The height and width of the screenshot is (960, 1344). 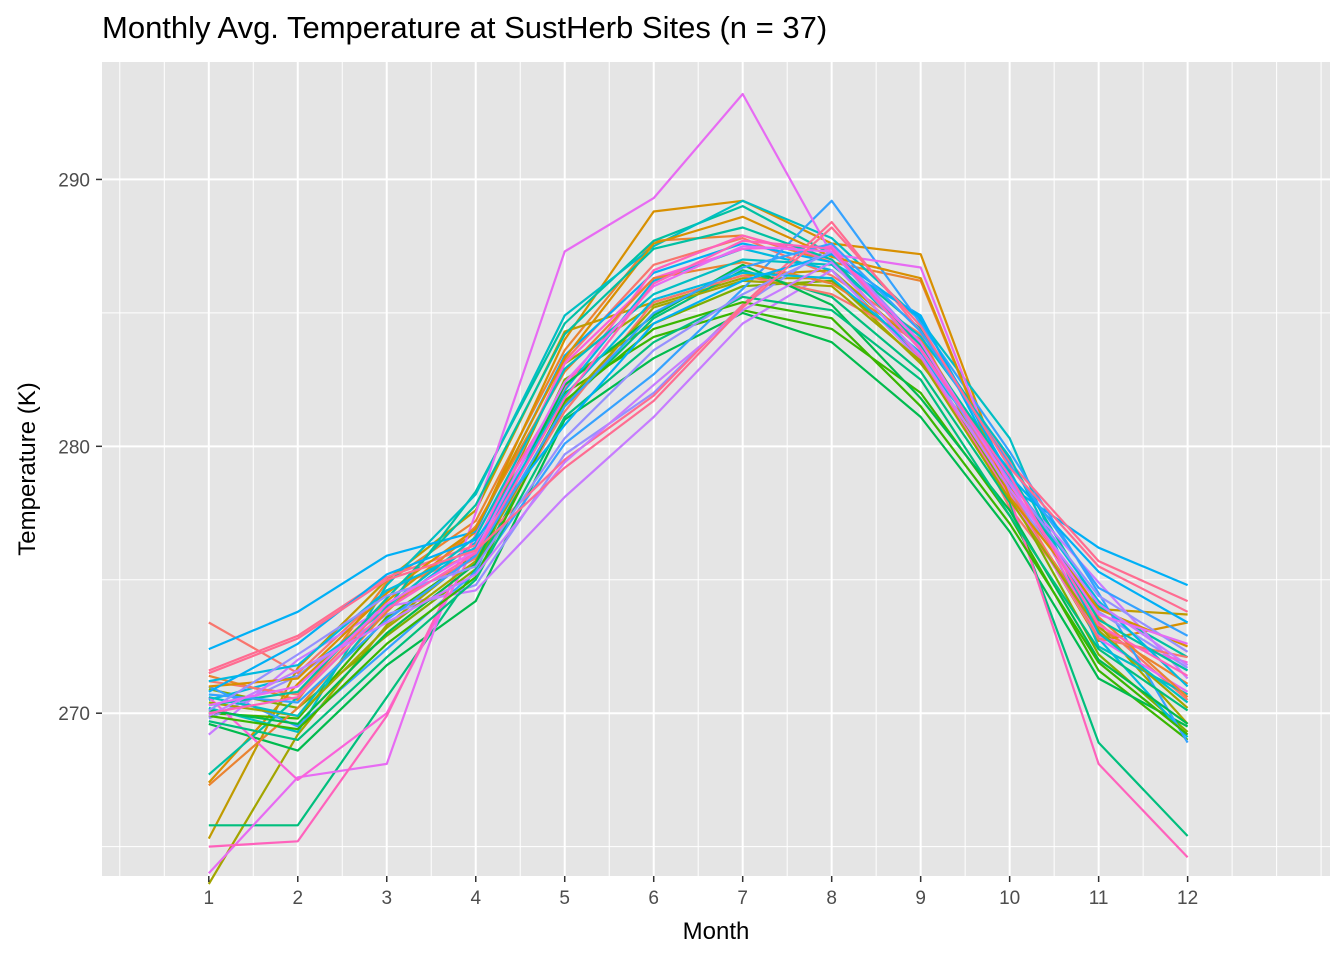 What do you see at coordinates (1099, 898) in the screenshot?
I see `x-tick-label: 11` at bounding box center [1099, 898].